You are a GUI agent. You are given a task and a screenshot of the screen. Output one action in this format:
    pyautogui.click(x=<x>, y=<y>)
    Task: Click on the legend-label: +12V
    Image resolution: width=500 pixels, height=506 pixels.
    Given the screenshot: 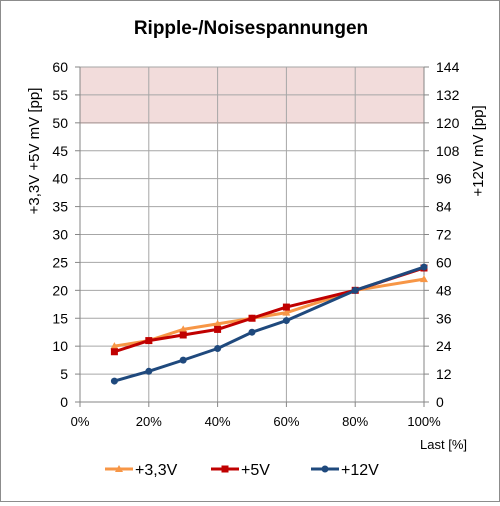 What is the action you would take?
    pyautogui.click(x=360, y=470)
    